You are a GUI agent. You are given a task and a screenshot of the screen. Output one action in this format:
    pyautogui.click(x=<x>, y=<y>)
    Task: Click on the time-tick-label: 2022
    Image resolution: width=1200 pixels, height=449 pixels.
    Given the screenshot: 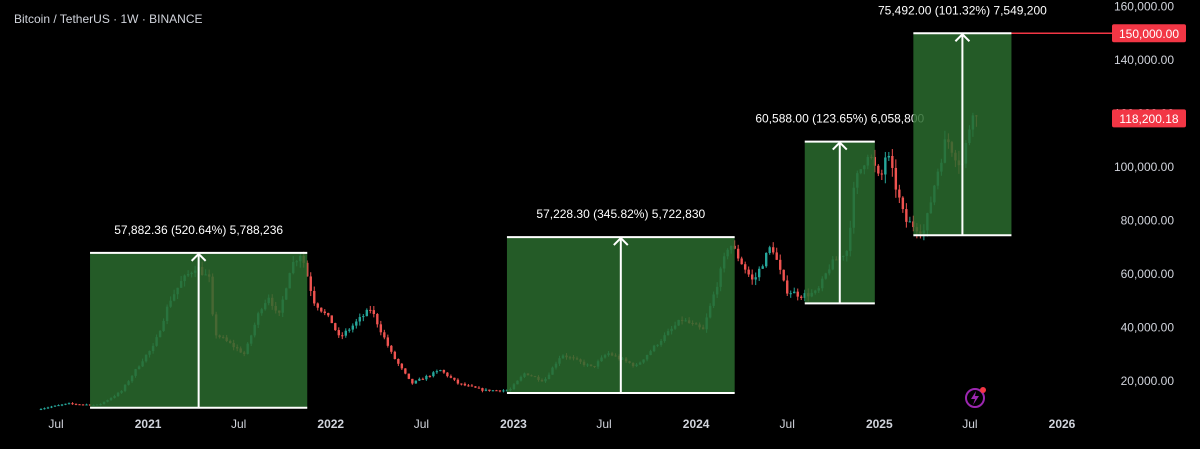 What is the action you would take?
    pyautogui.click(x=330, y=424)
    